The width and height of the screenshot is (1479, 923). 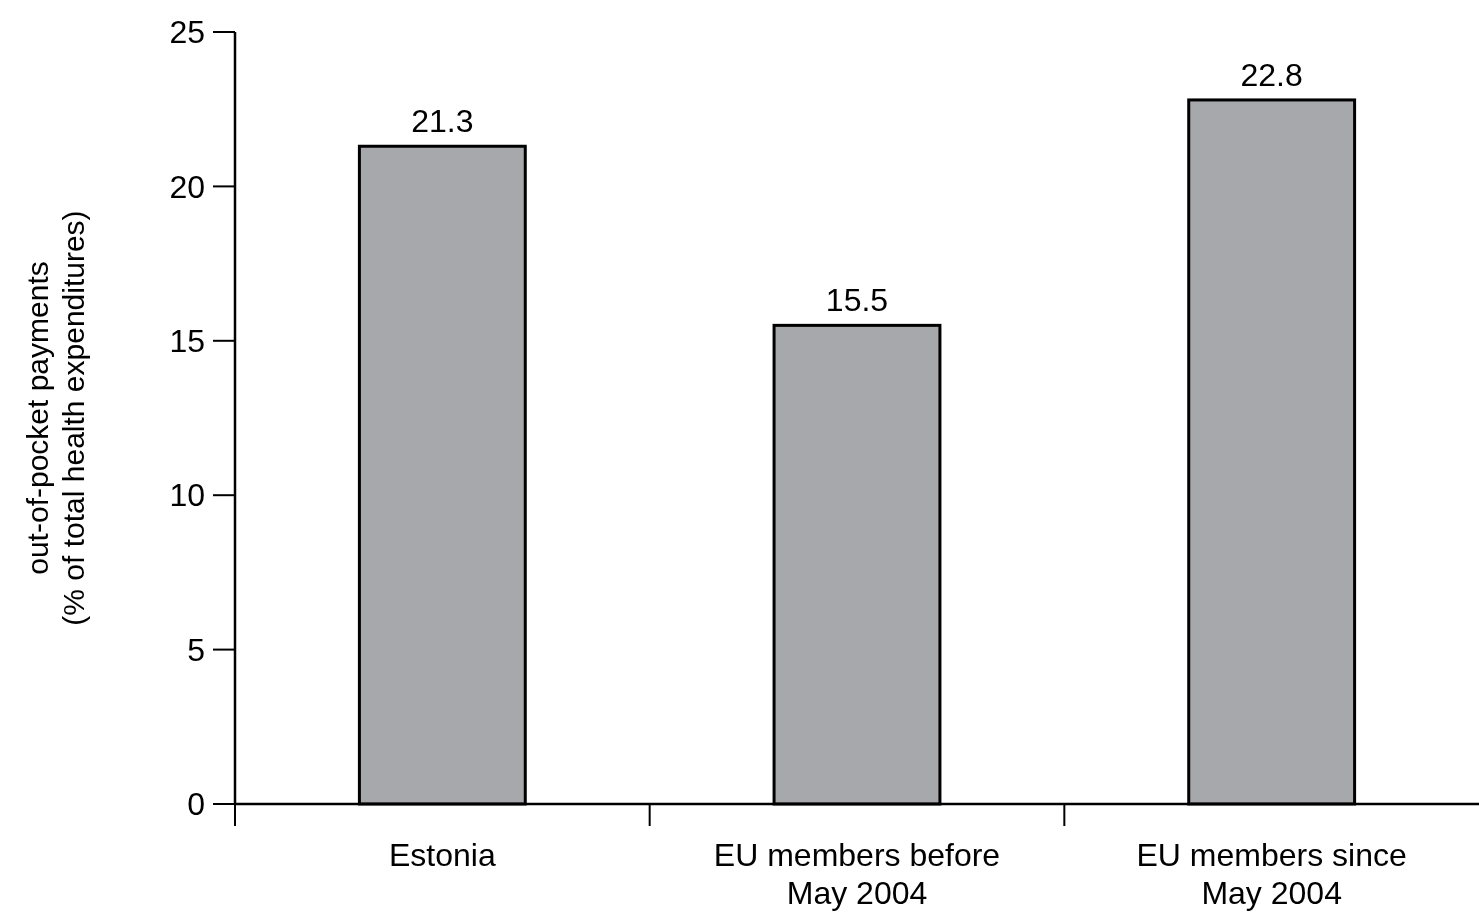 I want to click on x-tick-label: EU members before May 2004, so click(x=857, y=874).